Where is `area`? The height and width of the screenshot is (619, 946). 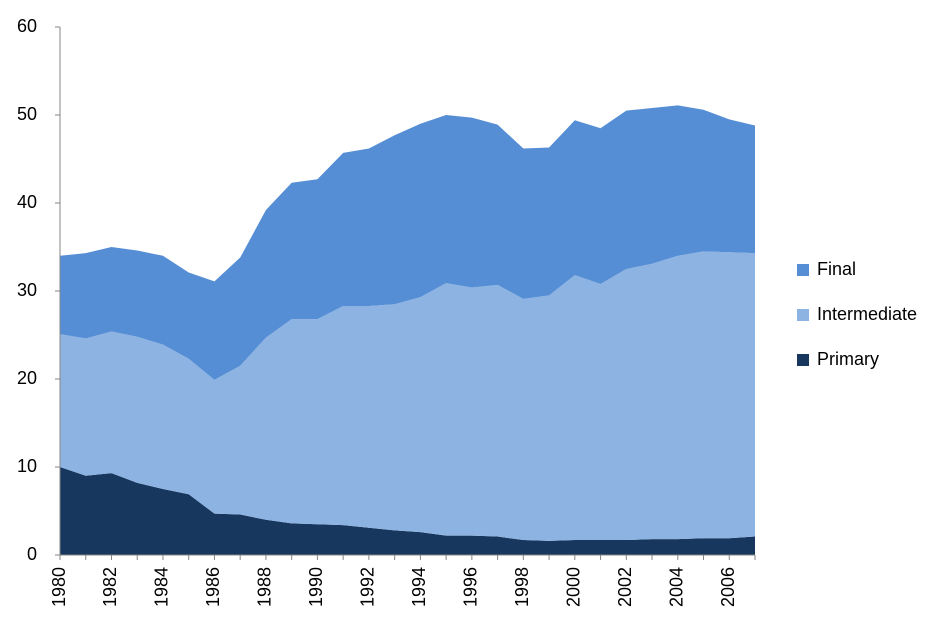 area is located at coordinates (407, 511).